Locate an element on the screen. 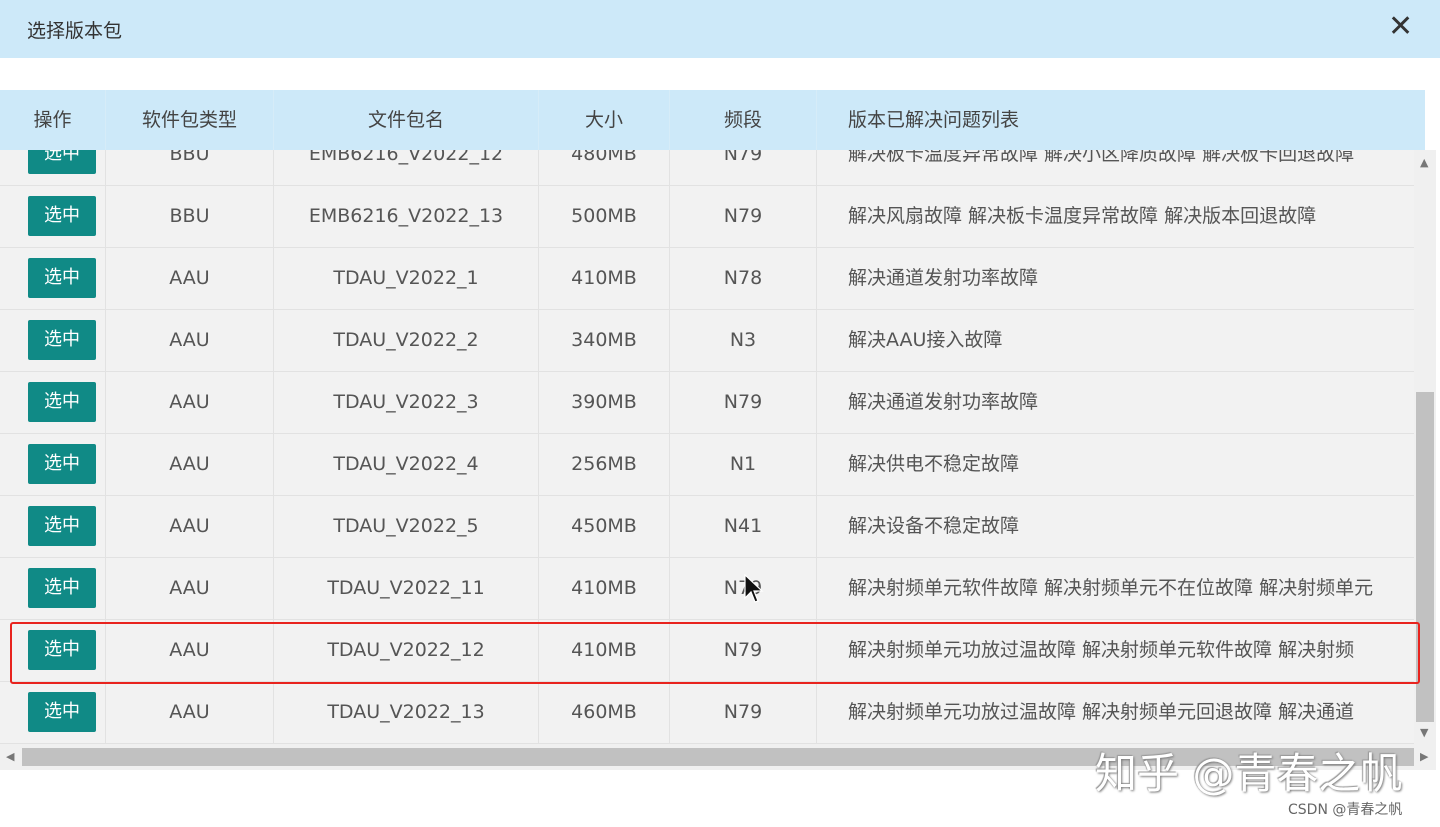 The image size is (1440, 827). size-cell: 390MB is located at coordinates (604, 402).